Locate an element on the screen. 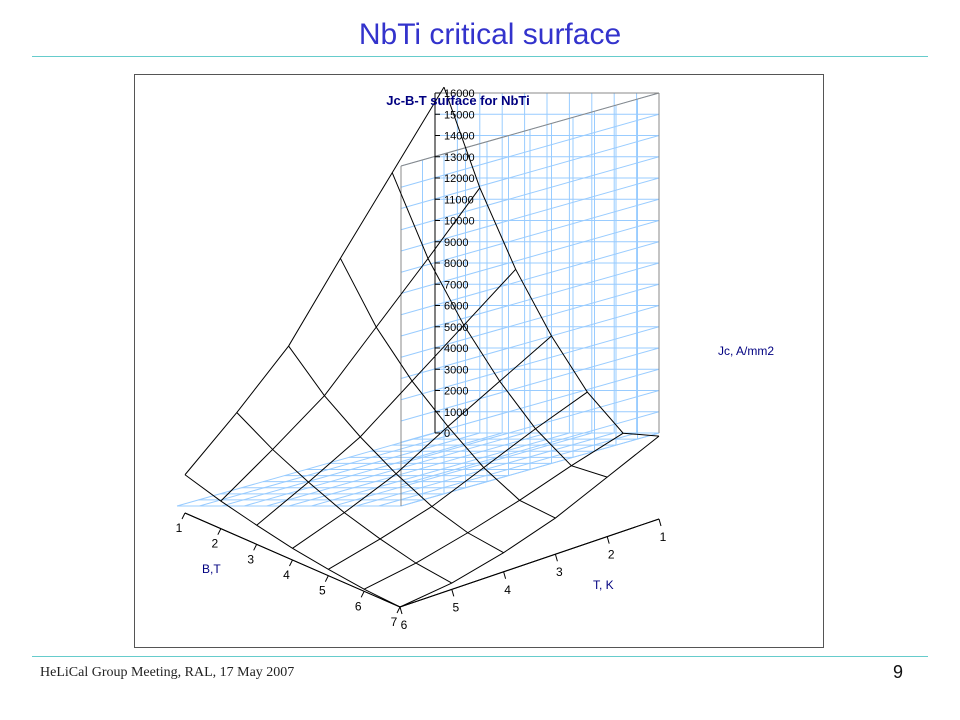 Image resolution: width=960 pixels, height=720 pixels. z-tick-label: 2000 is located at coordinates (456, 392).